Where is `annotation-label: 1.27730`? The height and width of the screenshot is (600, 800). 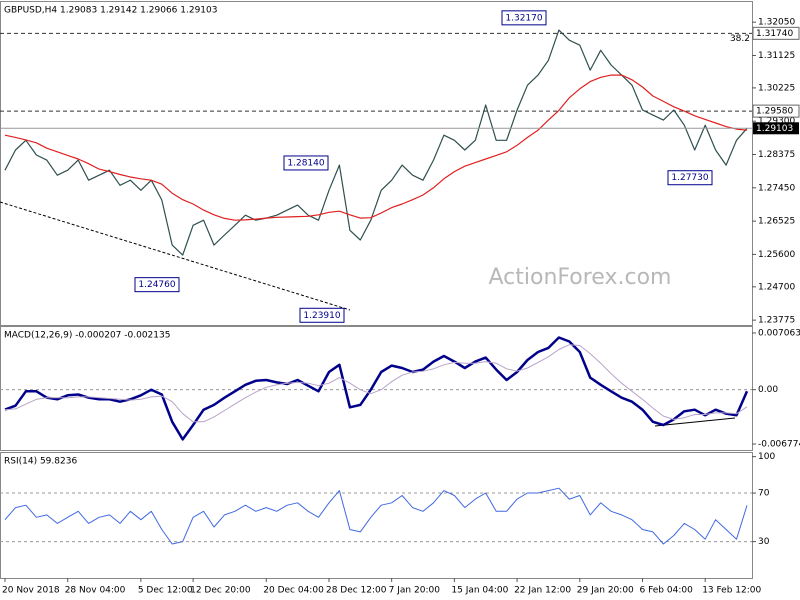
annotation-label: 1.27730 is located at coordinates (689, 178).